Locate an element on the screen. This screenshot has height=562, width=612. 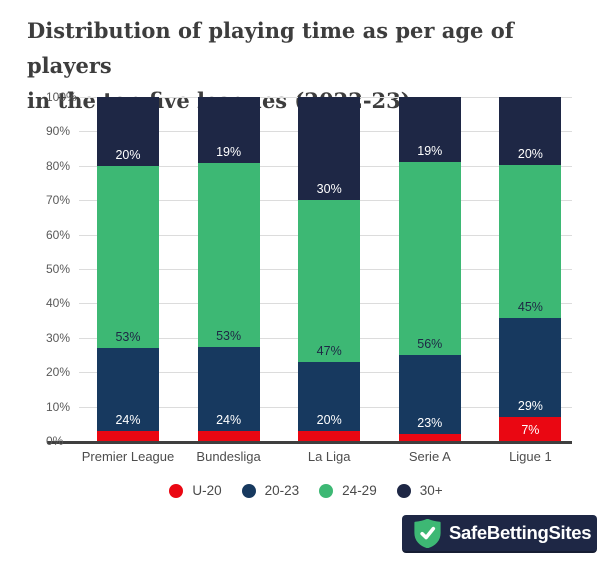
chart-legend: U-20 20-23 24-29 30+ is located at coordinates (306, 490).